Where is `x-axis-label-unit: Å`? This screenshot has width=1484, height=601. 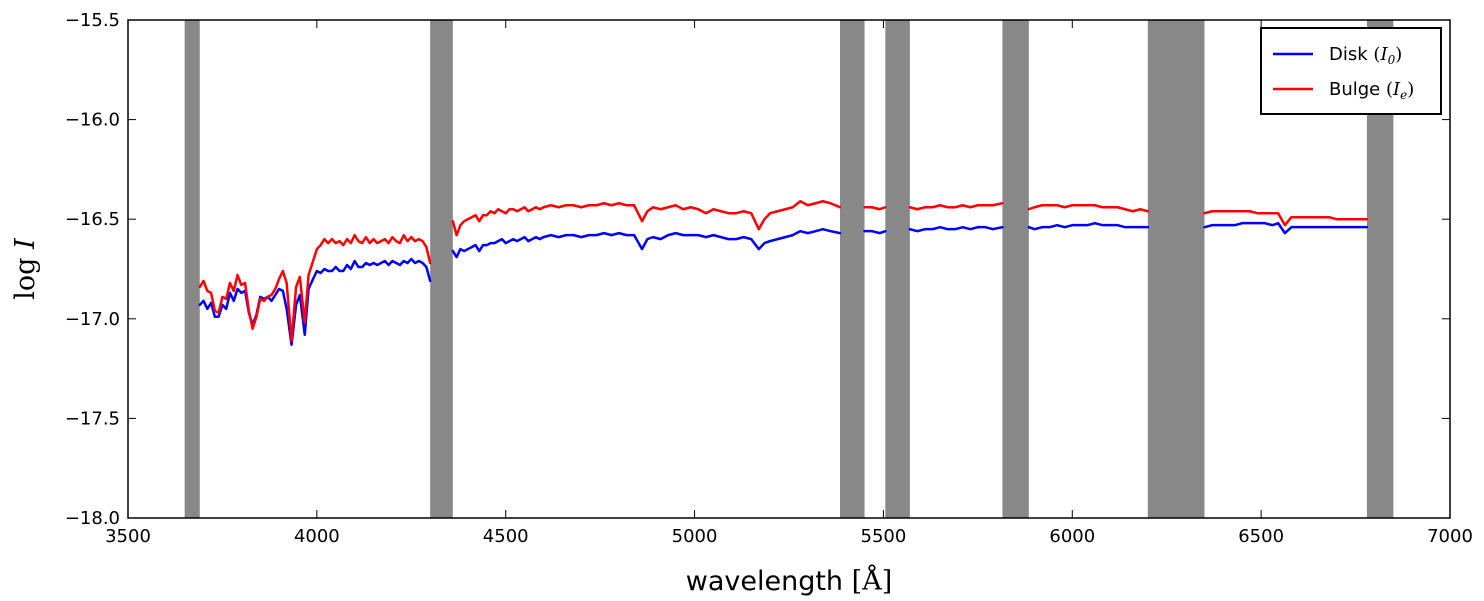
x-axis-label-unit: Å is located at coordinates (871, 580).